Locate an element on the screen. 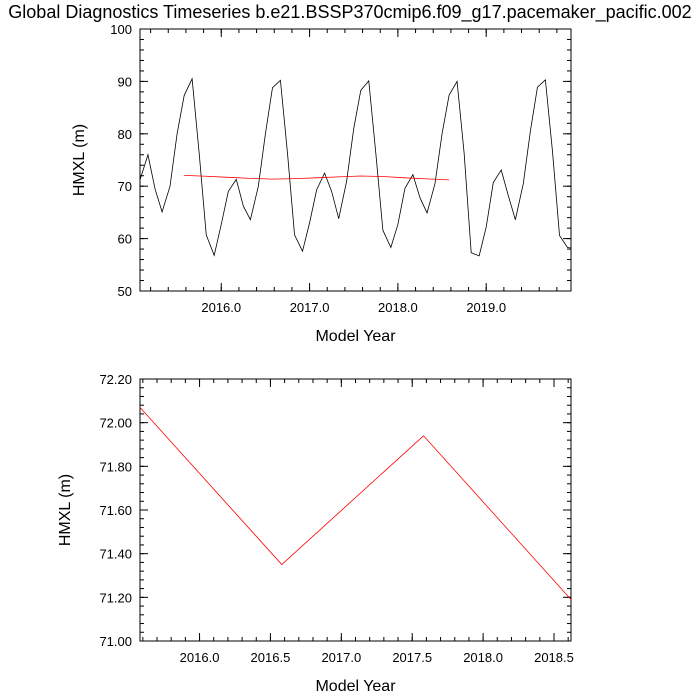 The height and width of the screenshot is (700, 700). y-tick-label: 72.20 is located at coordinates (115, 379).